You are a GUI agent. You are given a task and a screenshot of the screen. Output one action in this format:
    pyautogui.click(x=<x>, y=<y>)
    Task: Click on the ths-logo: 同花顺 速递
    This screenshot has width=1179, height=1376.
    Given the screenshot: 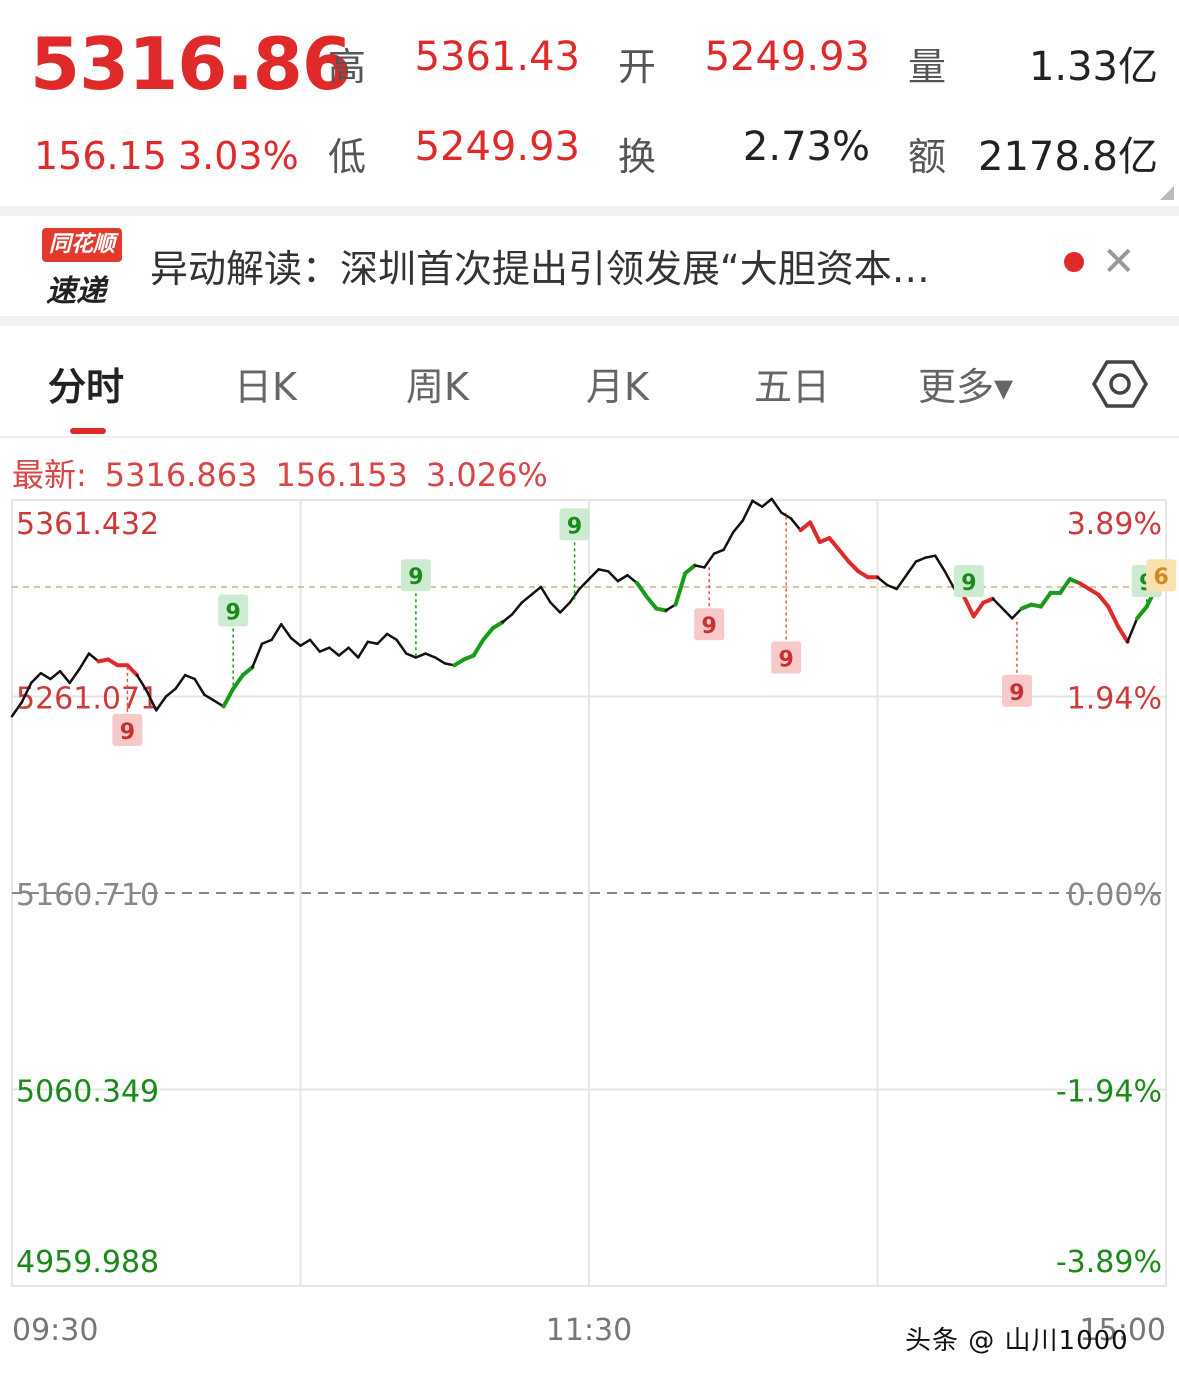 What is the action you would take?
    pyautogui.click(x=81, y=267)
    